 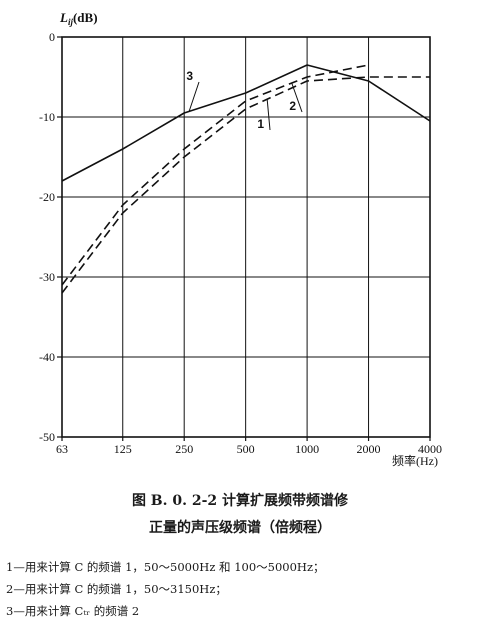 What do you see at coordinates (47, 357) in the screenshot?
I see `y-tick-label: -40` at bounding box center [47, 357].